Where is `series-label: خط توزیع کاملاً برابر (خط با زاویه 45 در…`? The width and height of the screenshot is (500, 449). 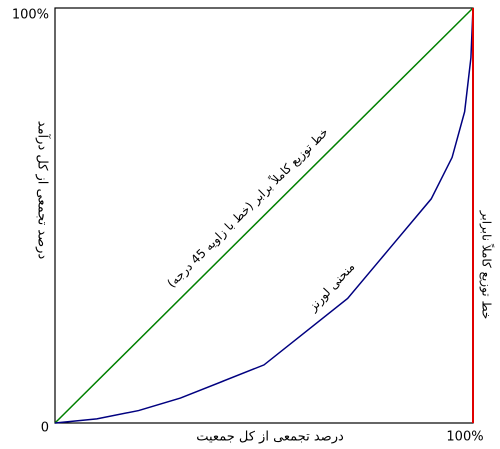 series-label: خط توزیع کاملاً برابر (خط با زاویه 45 در… is located at coordinates (248, 207).